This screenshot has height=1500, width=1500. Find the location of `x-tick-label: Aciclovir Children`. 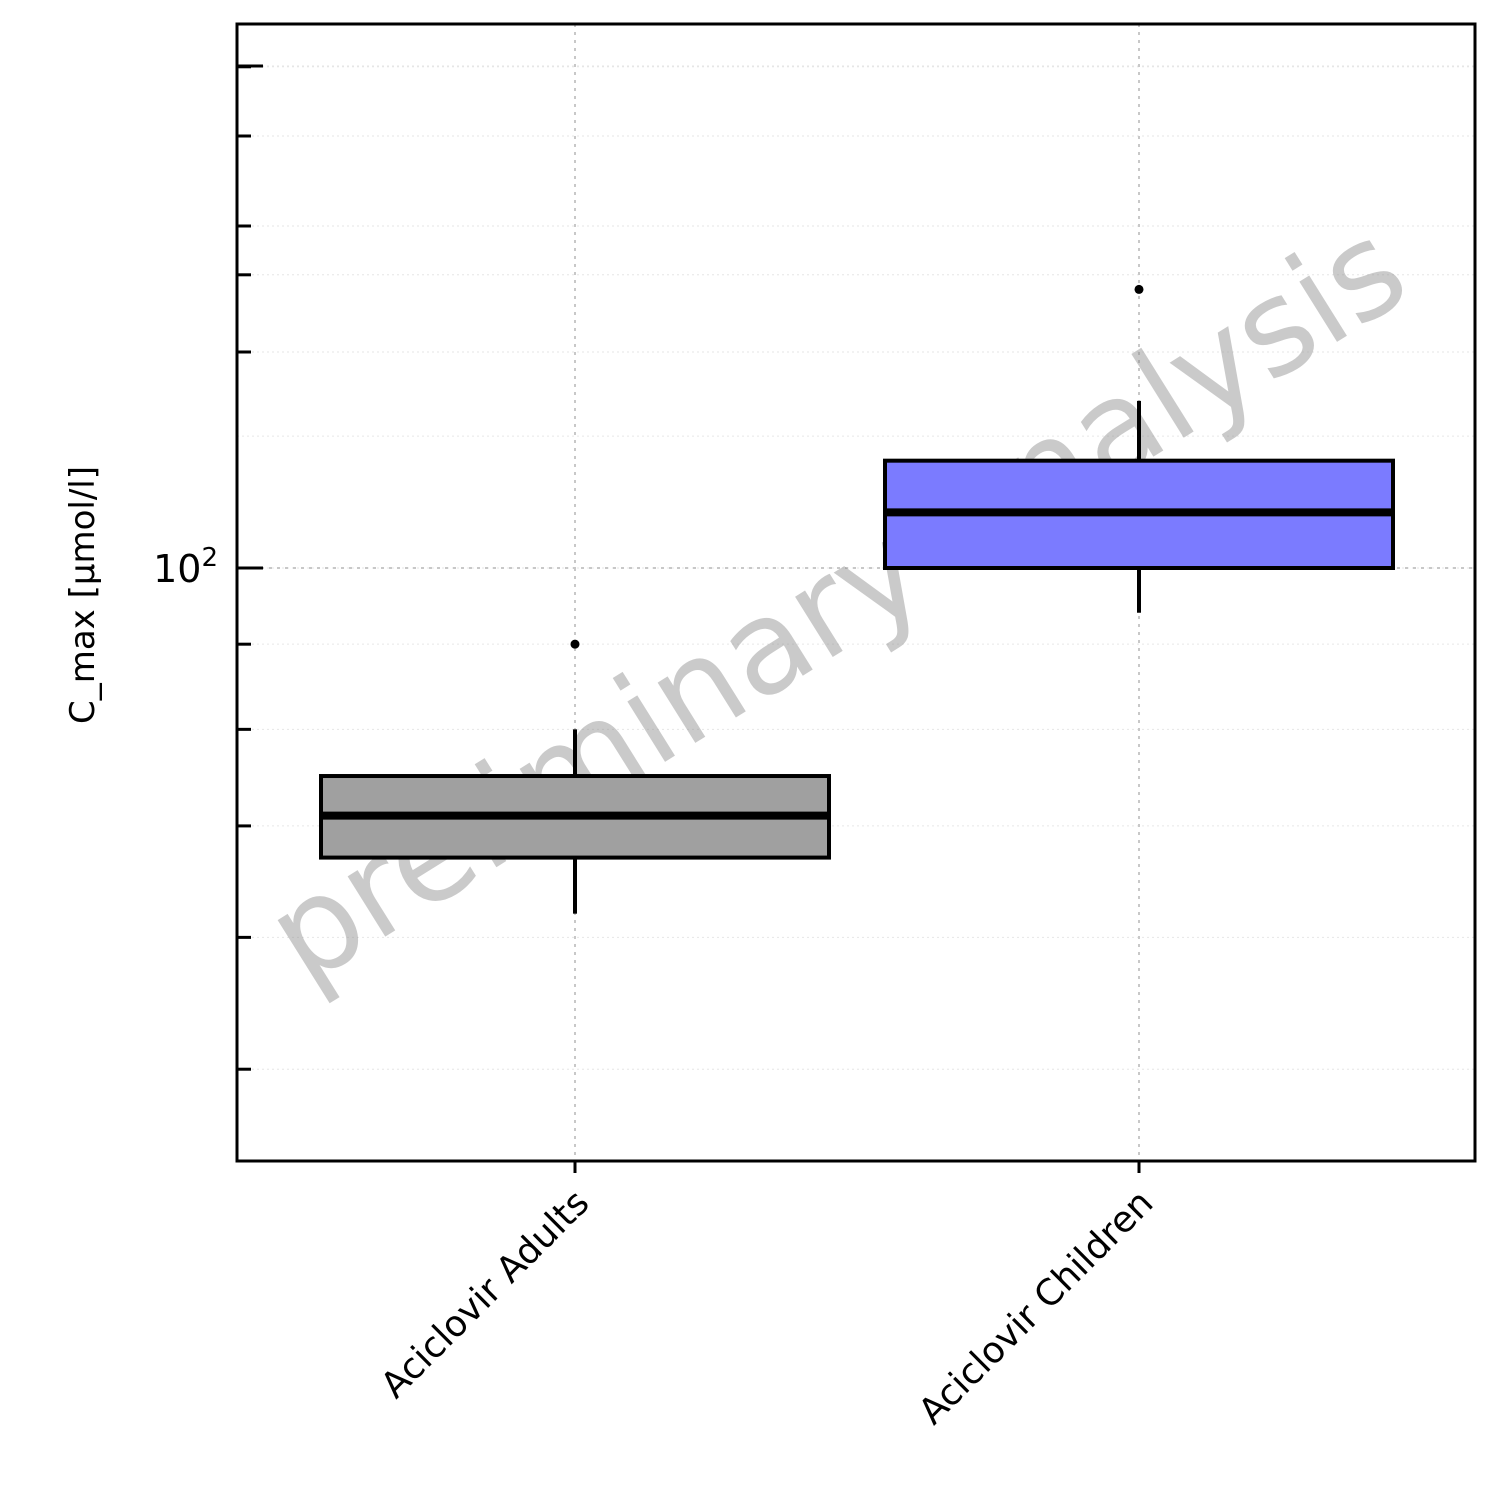

x-tick-label: Aciclovir Children is located at coordinates (1036, 1307).